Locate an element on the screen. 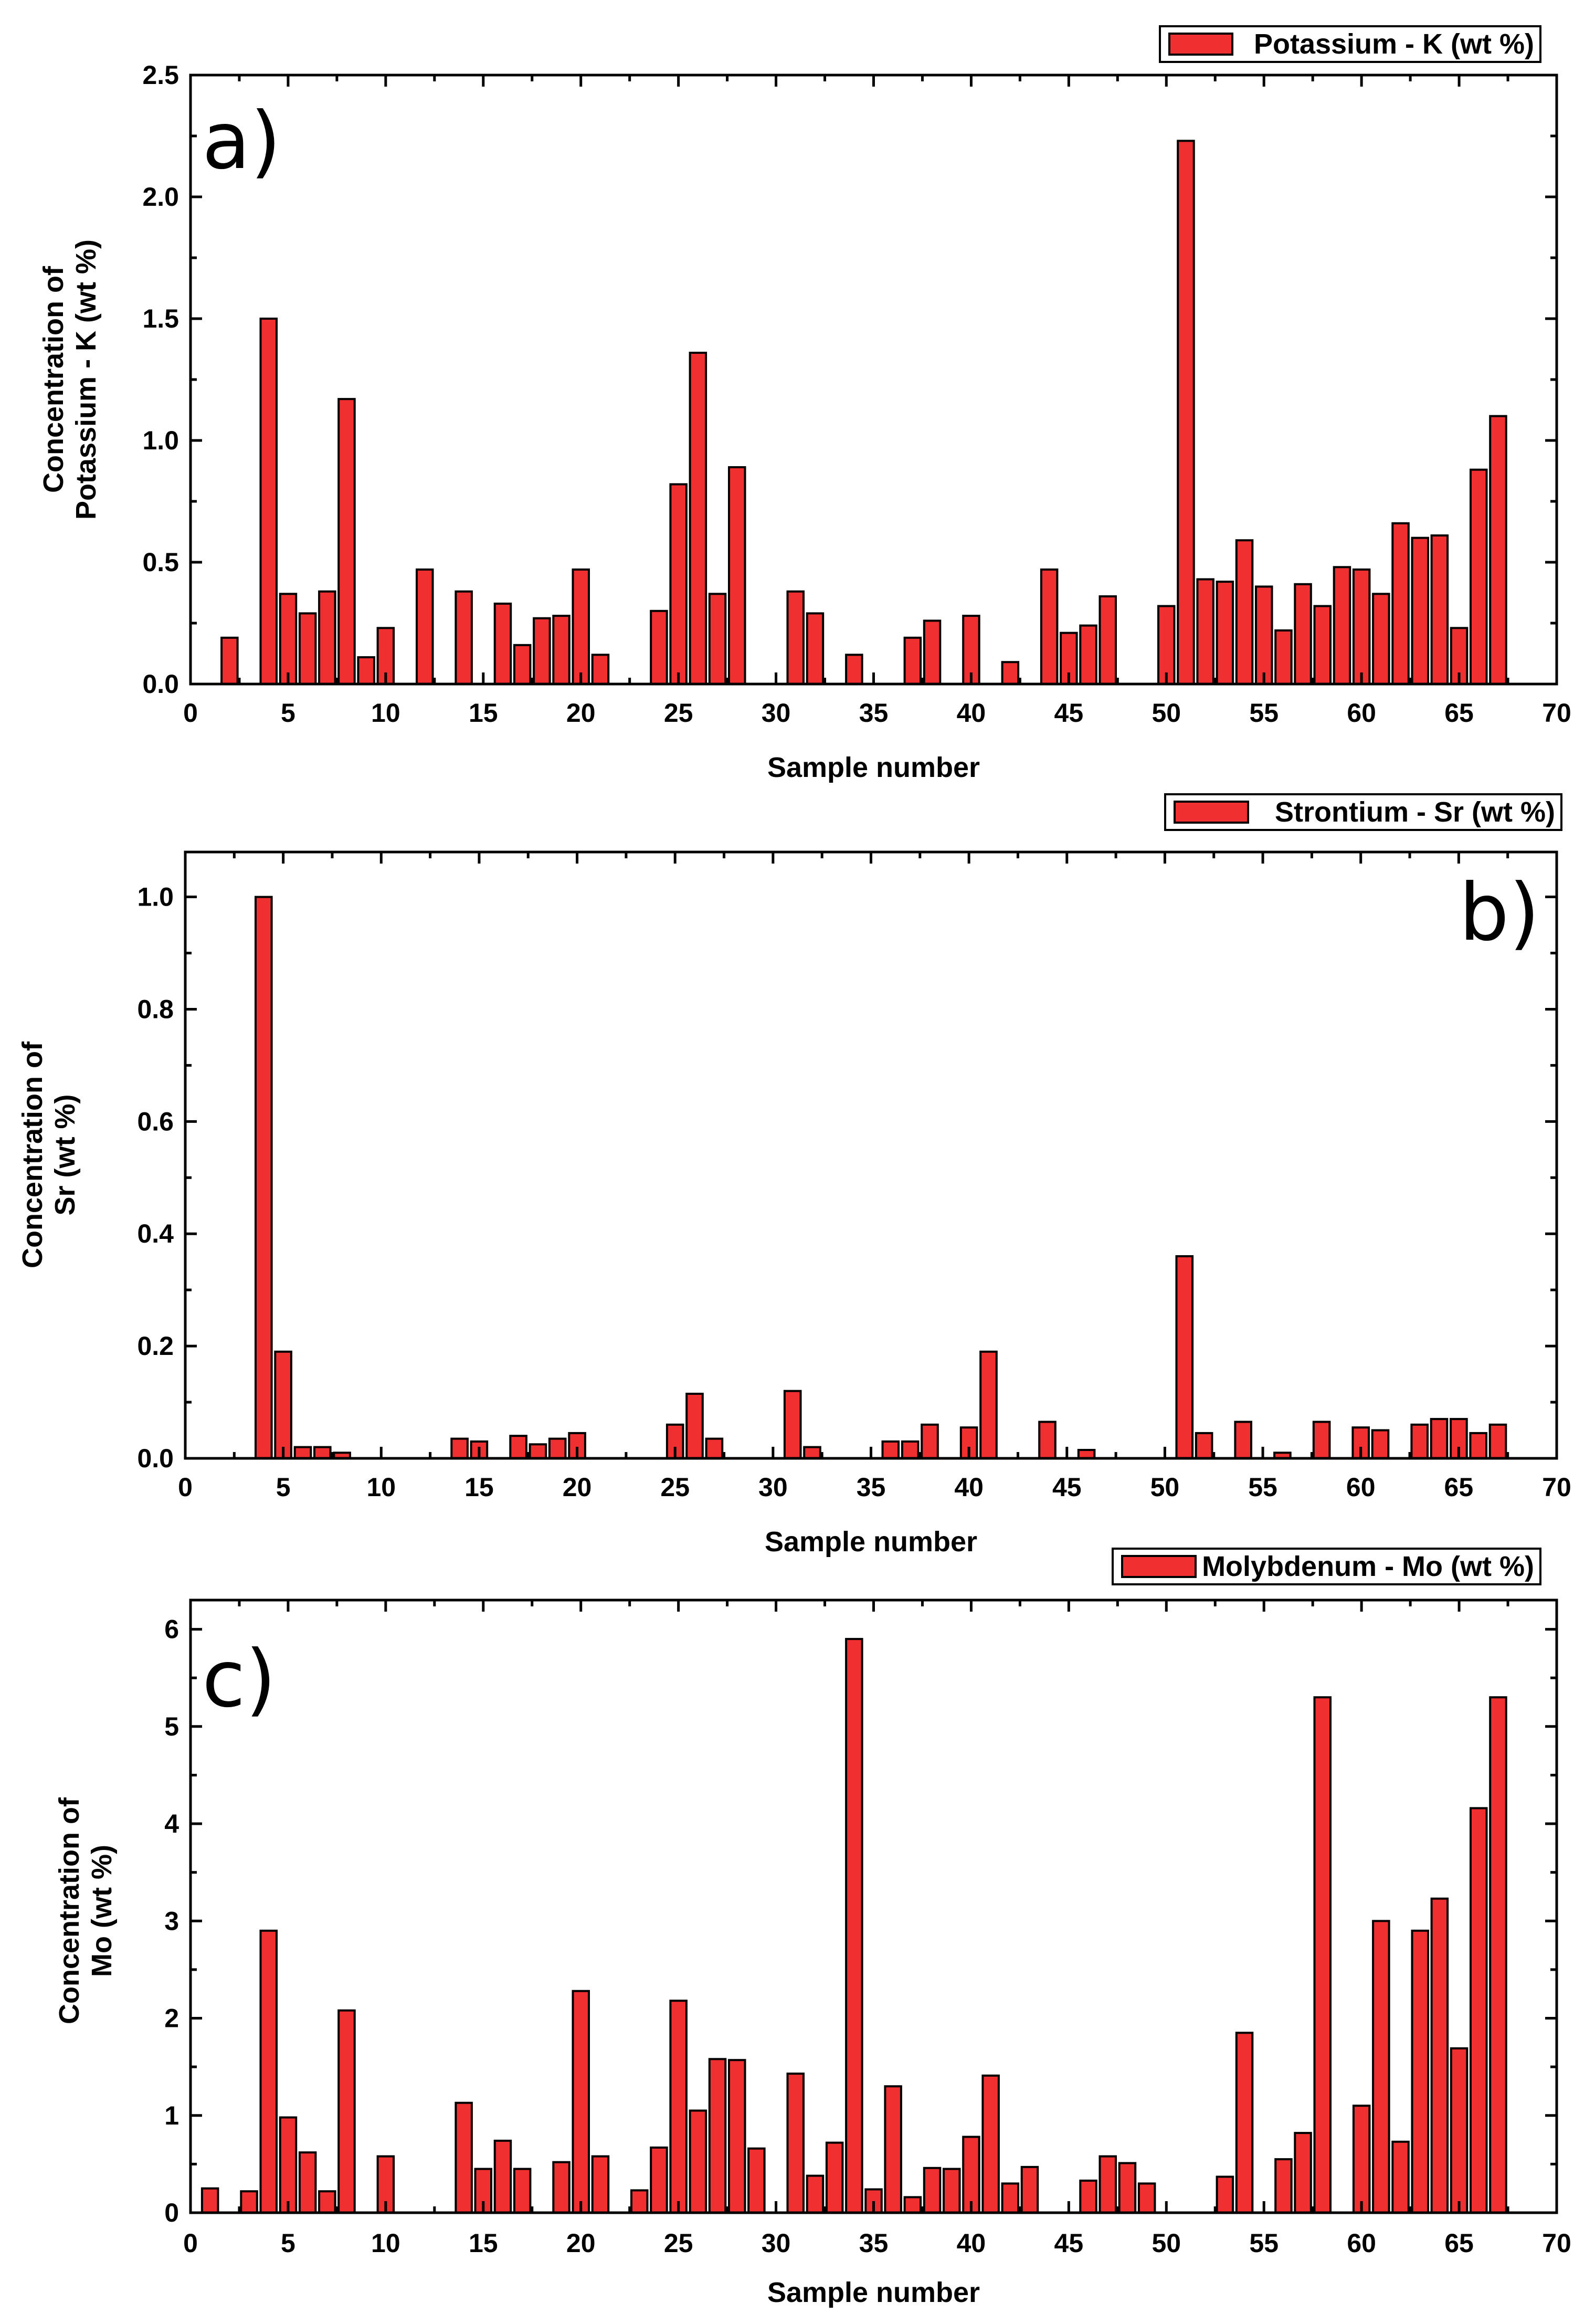  x-tick-label: 30 is located at coordinates (776, 2243).